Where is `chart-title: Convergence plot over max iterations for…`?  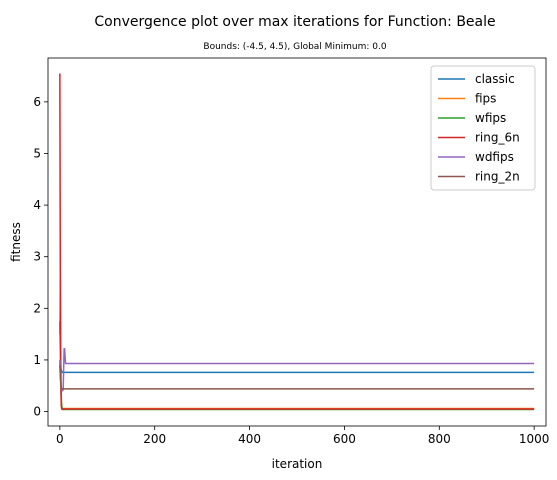 chart-title: Convergence plot over max iterations for… is located at coordinates (294, 22).